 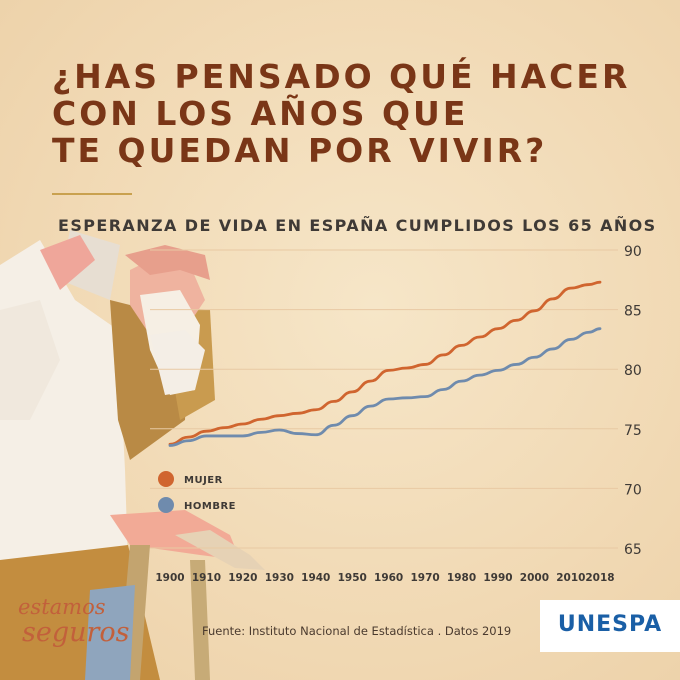 What do you see at coordinates (352, 578) in the screenshot?
I see `x-tick-label-1950: 1950` at bounding box center [352, 578].